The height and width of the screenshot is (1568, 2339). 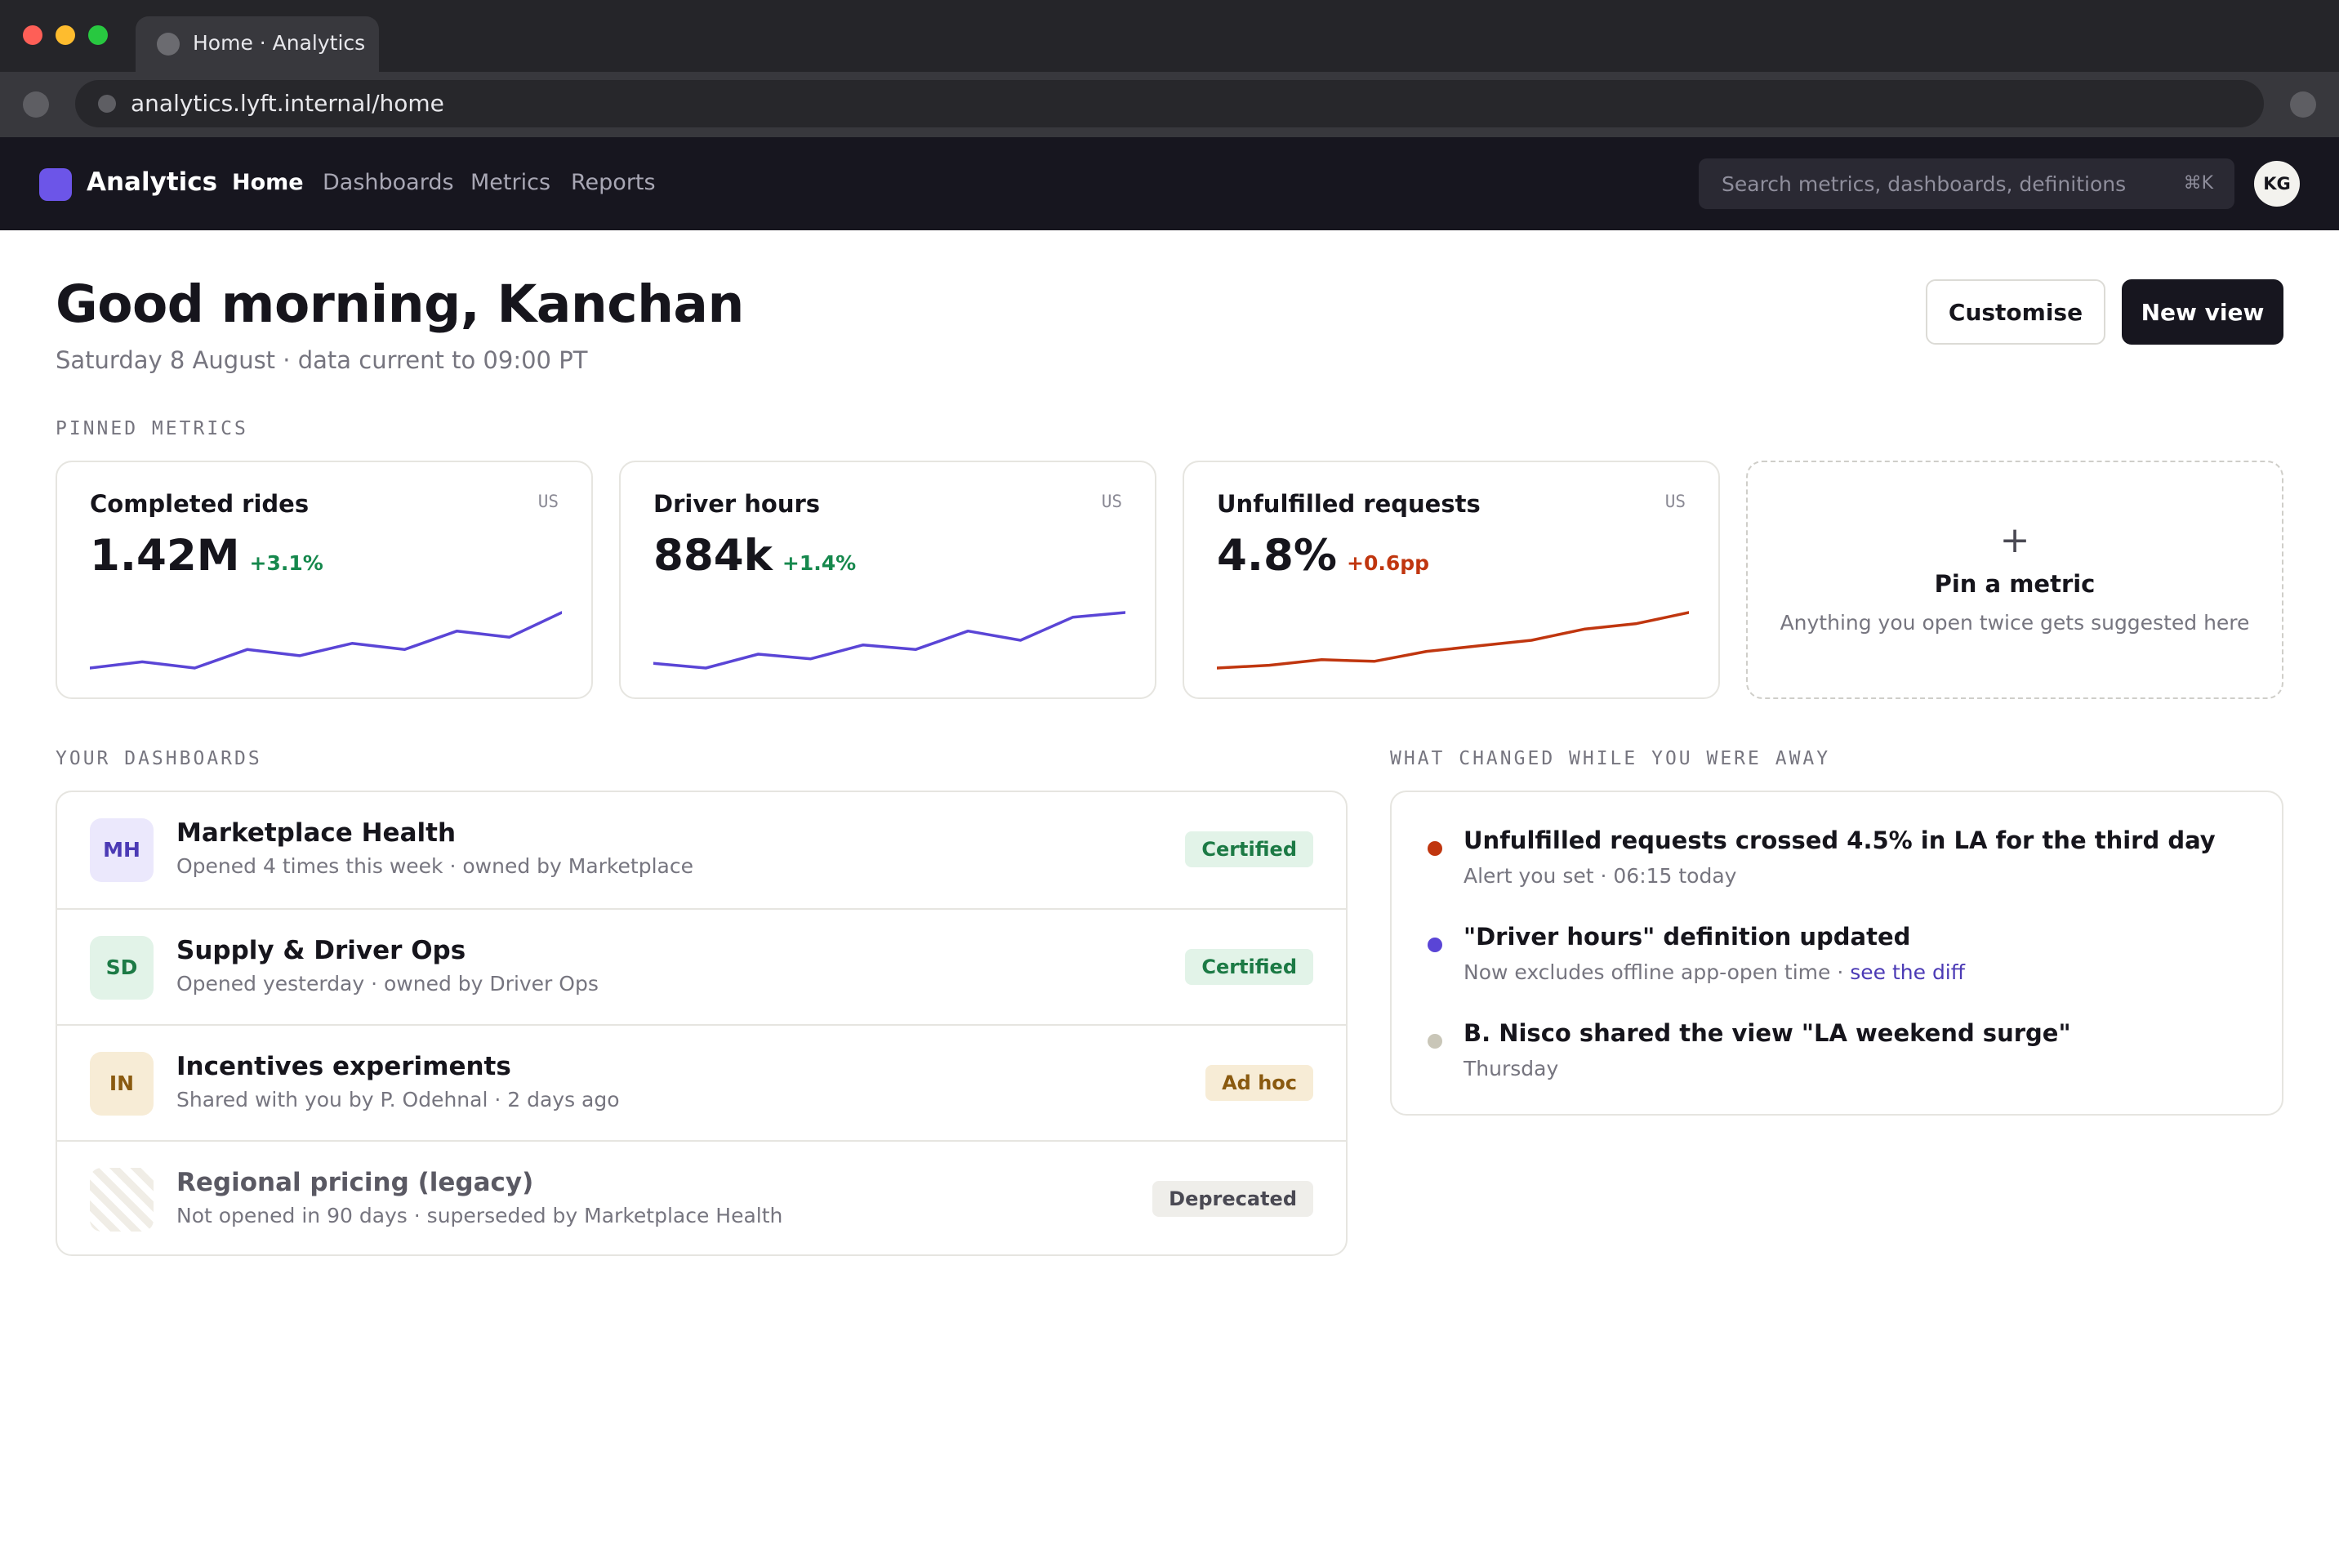 What do you see at coordinates (152, 182) in the screenshot?
I see `brand-name: Analytics` at bounding box center [152, 182].